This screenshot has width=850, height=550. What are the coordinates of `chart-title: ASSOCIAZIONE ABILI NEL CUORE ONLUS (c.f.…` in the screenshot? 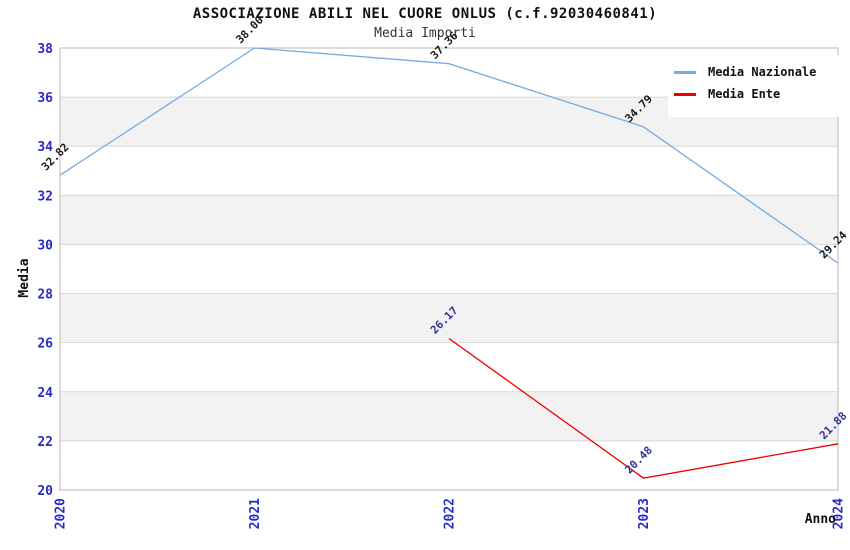 It's located at (425, 14).